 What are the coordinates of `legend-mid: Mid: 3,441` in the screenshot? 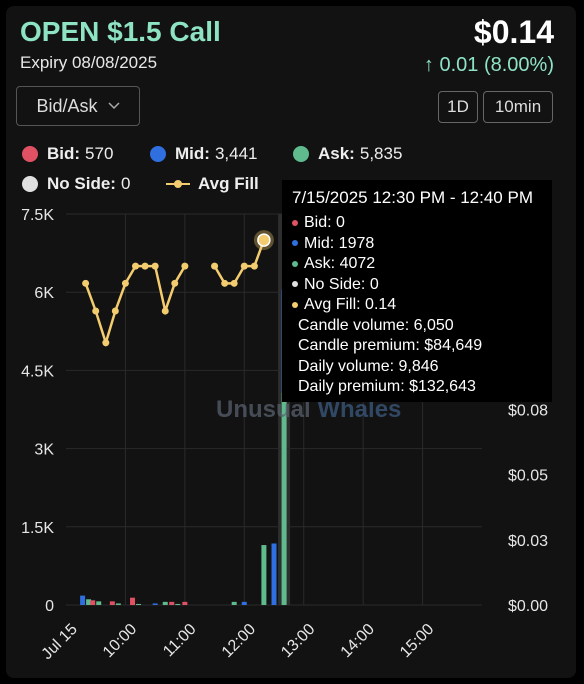 It's located at (203, 154).